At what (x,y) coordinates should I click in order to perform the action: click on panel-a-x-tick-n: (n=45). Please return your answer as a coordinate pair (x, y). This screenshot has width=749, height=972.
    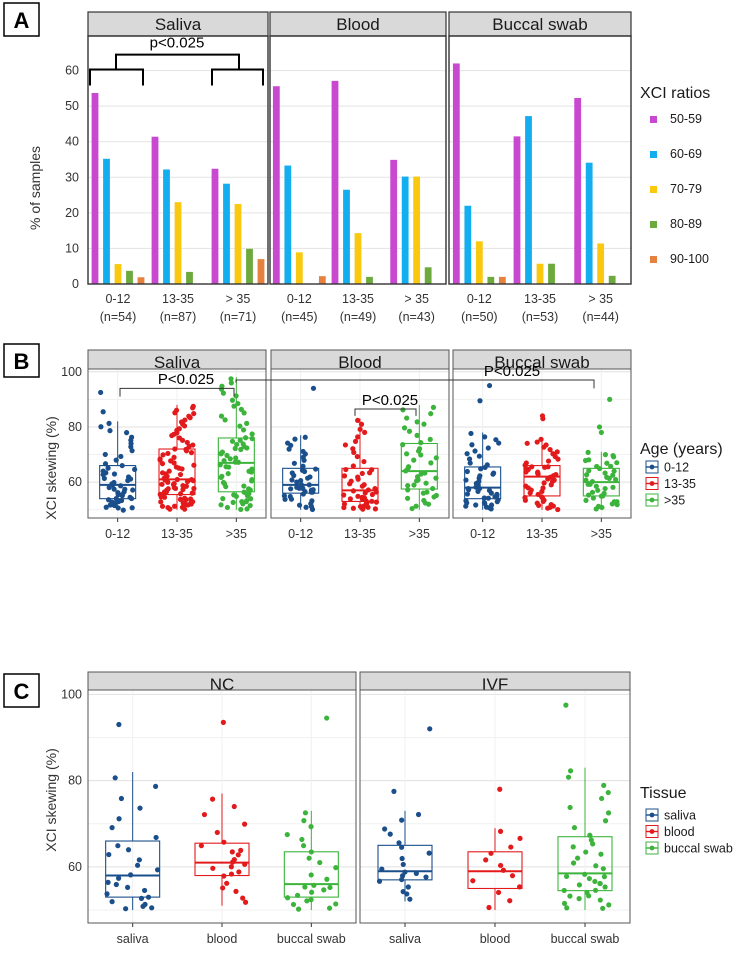
    Looking at the image, I should click on (299, 317).